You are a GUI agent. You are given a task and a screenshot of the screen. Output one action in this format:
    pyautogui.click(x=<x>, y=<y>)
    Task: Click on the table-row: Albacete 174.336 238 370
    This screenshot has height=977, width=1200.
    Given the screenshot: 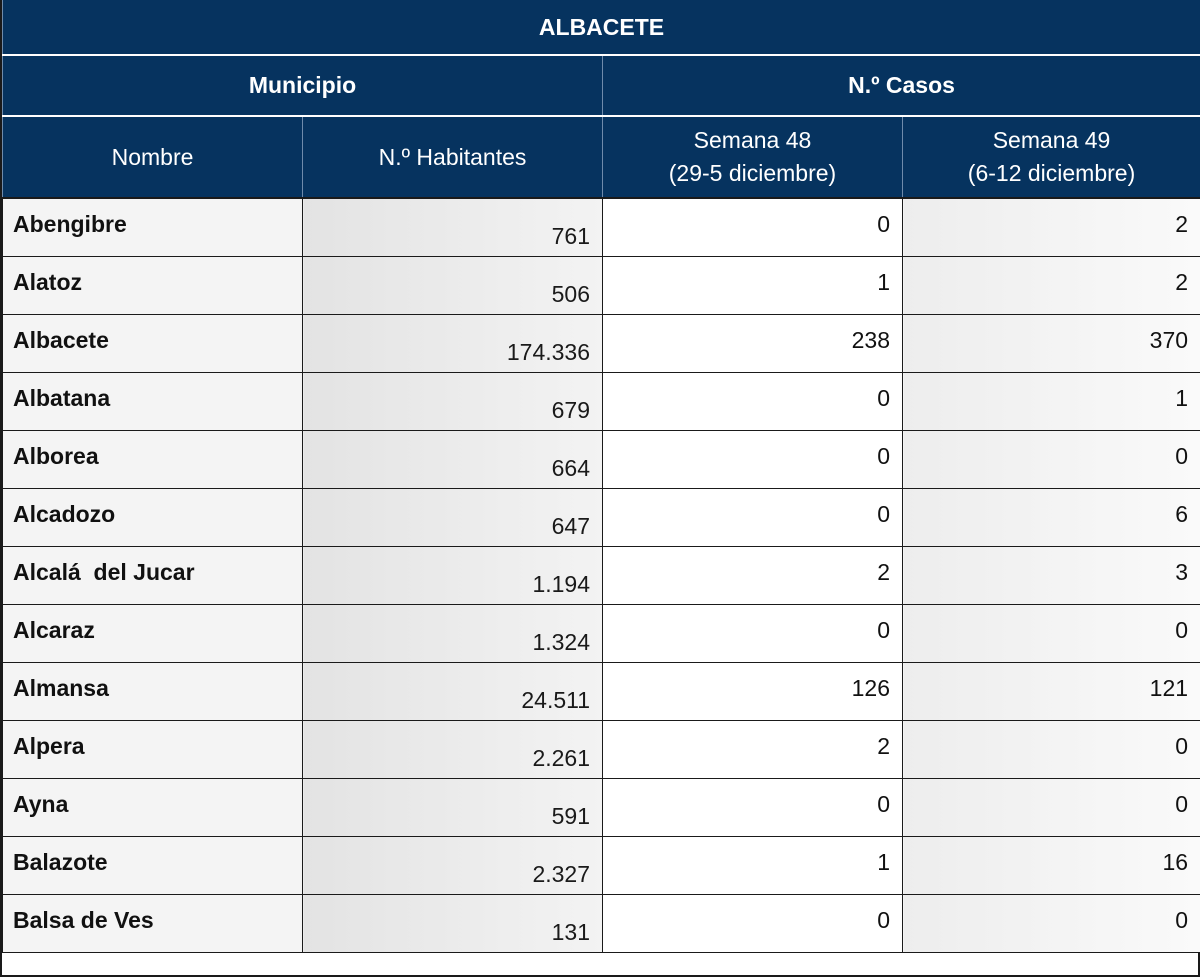 What is the action you would take?
    pyautogui.click(x=601, y=343)
    